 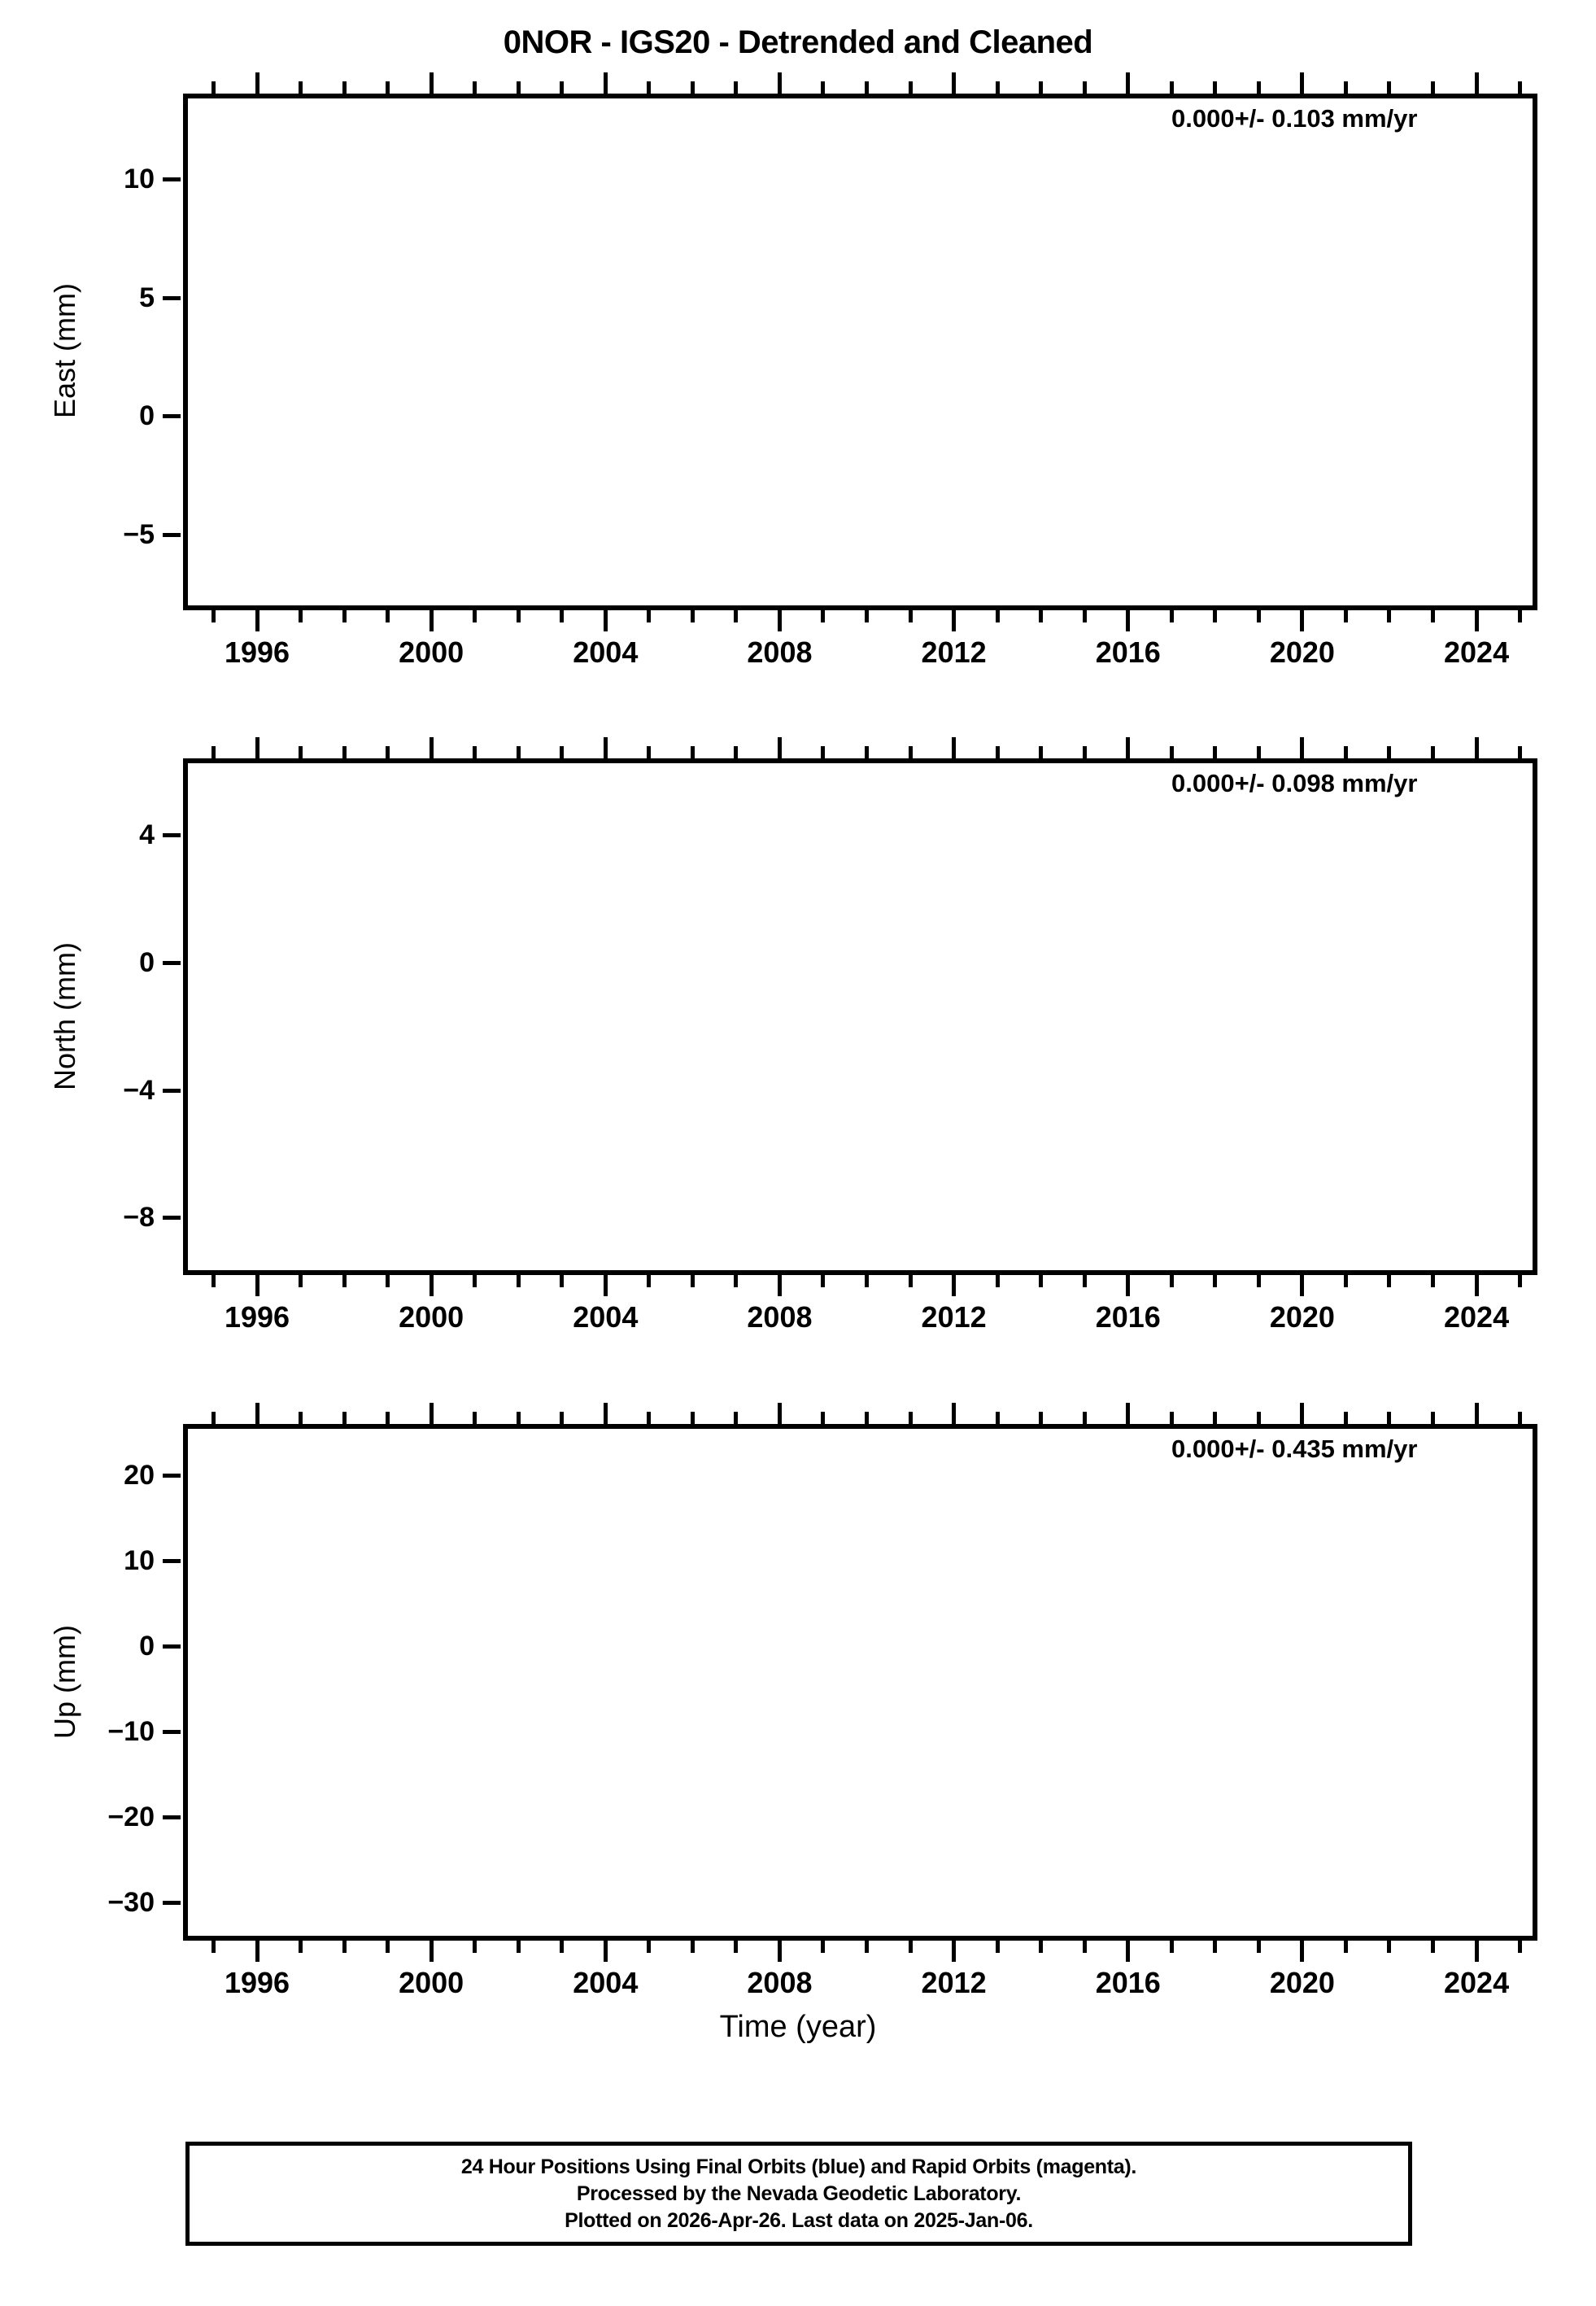 I want to click on east-ytick-label: 10, so click(x=102, y=179).